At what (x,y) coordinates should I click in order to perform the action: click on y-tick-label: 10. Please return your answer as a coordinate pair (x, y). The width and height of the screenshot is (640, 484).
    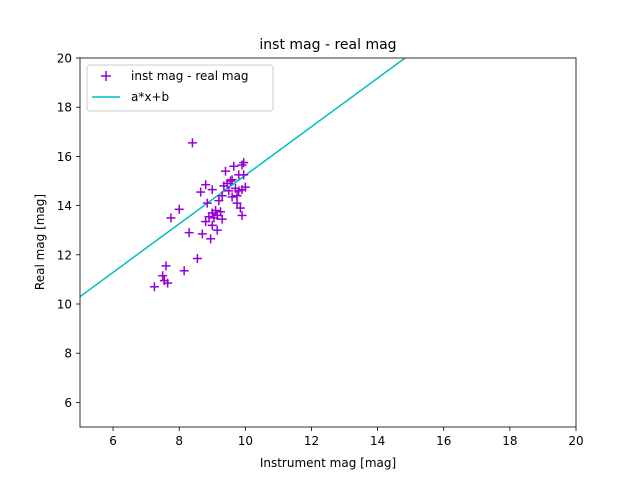
    Looking at the image, I should click on (64, 305).